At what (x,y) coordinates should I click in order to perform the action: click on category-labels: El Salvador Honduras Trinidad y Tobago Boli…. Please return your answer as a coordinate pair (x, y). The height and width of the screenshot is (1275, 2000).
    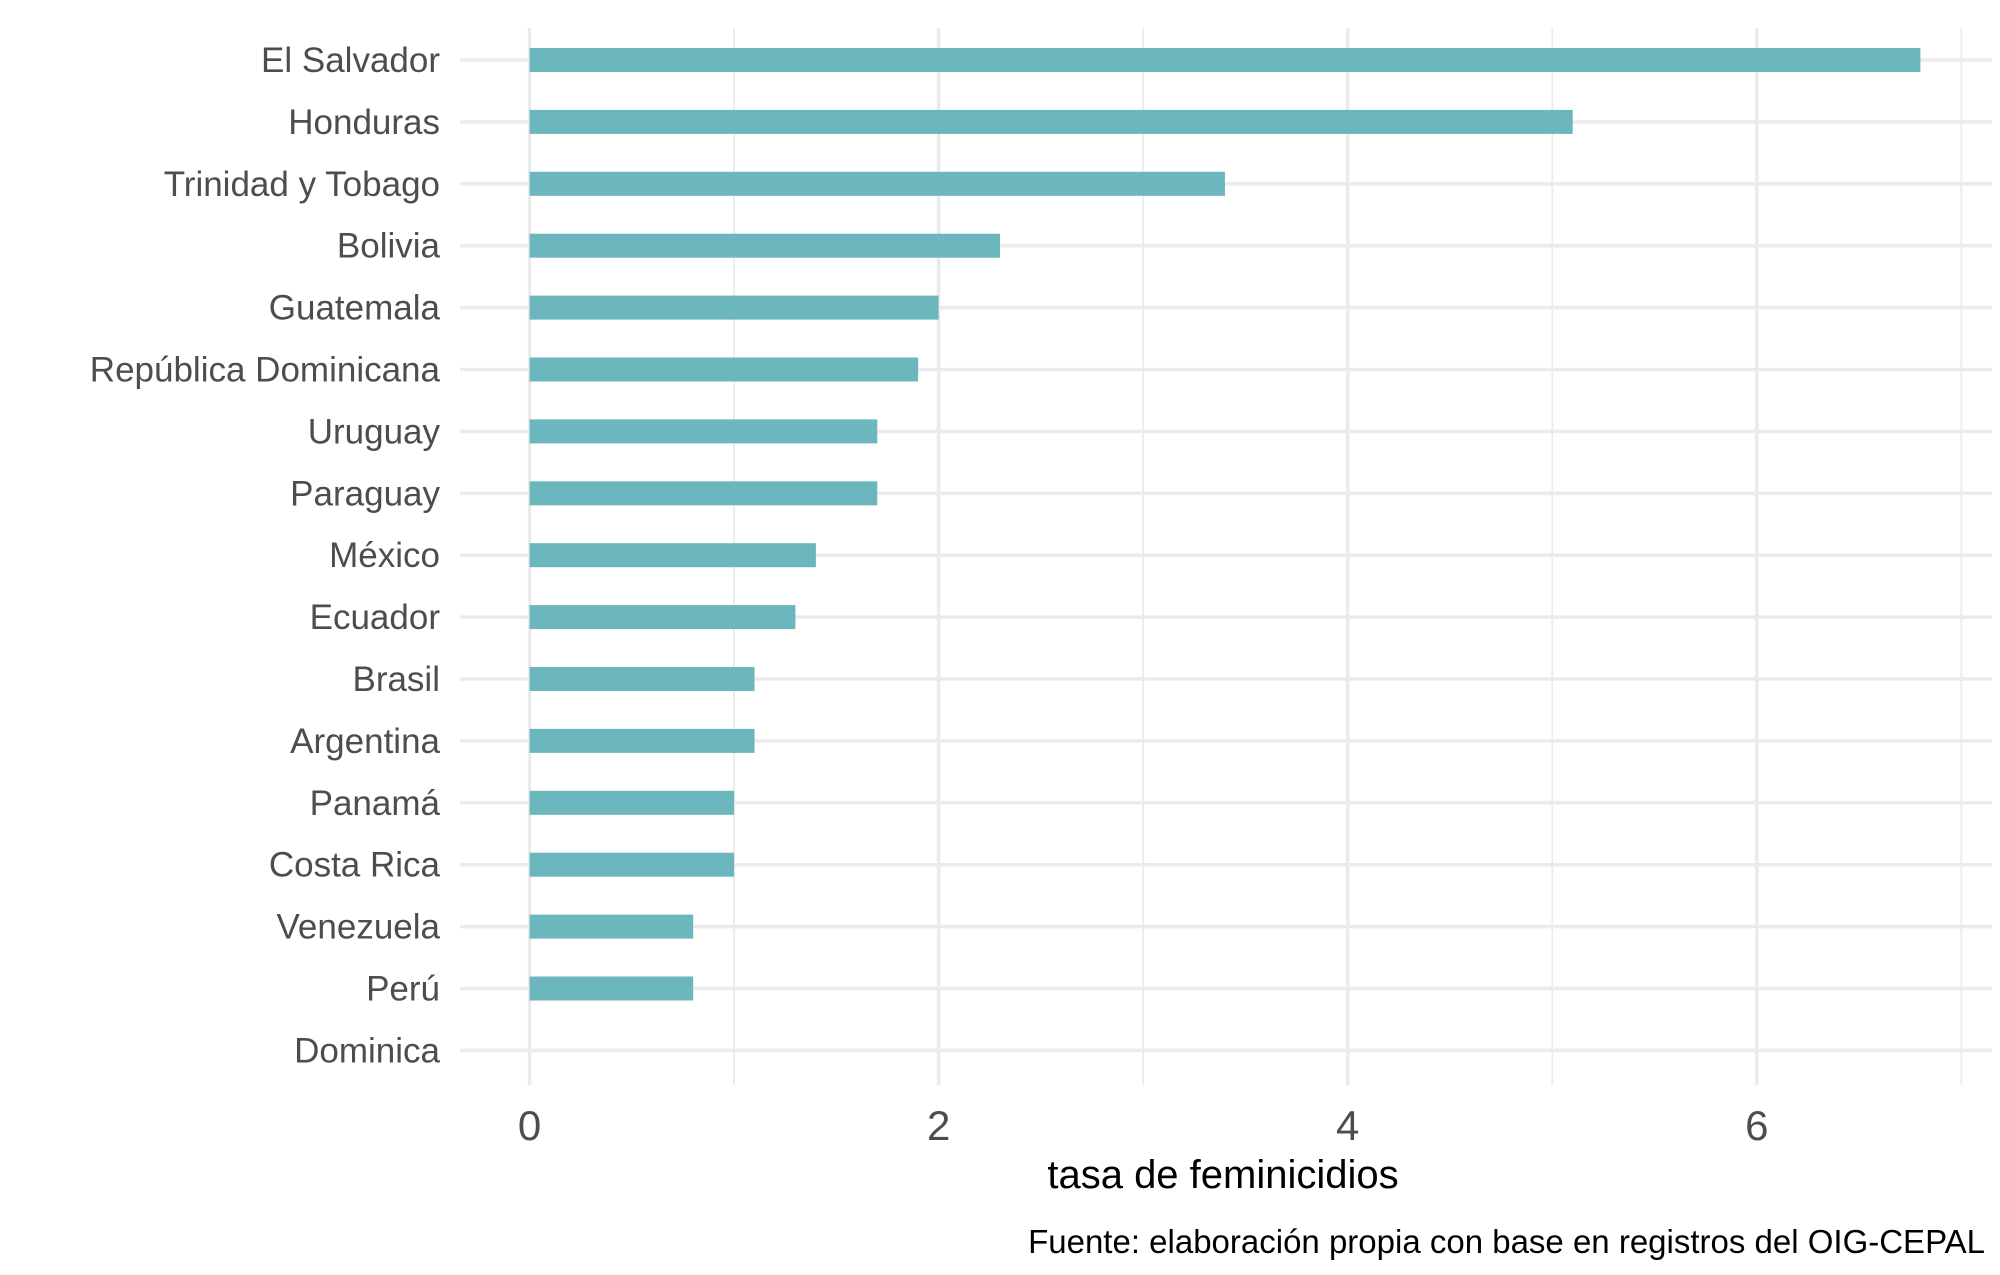
    Looking at the image, I should click on (265, 555).